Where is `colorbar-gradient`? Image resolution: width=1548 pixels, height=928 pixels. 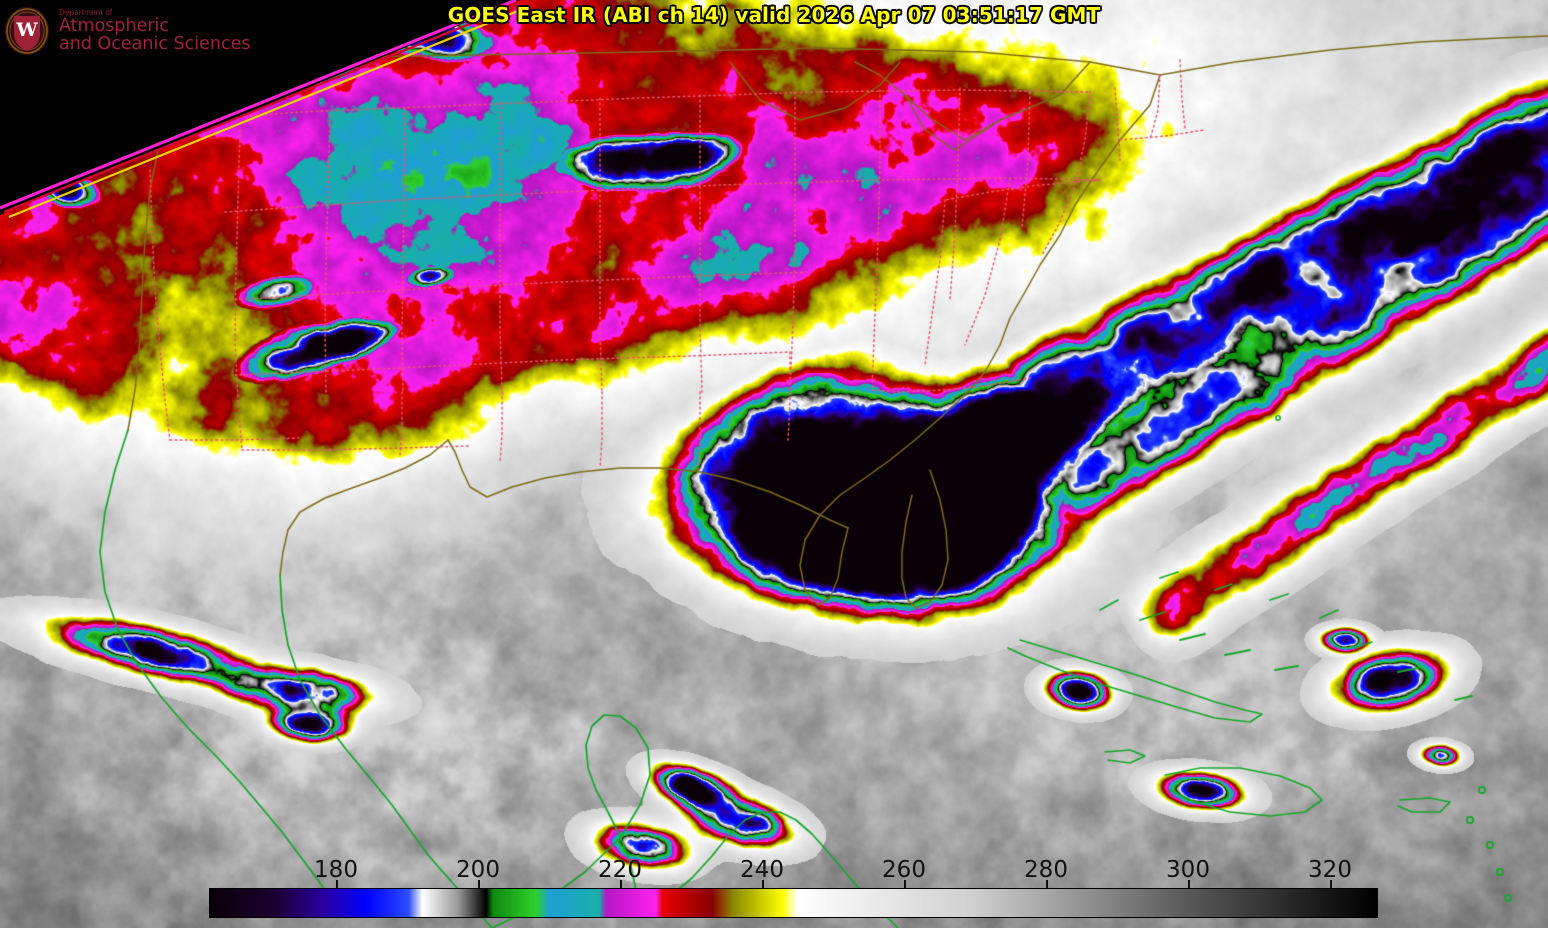
colorbar-gradient is located at coordinates (793, 903).